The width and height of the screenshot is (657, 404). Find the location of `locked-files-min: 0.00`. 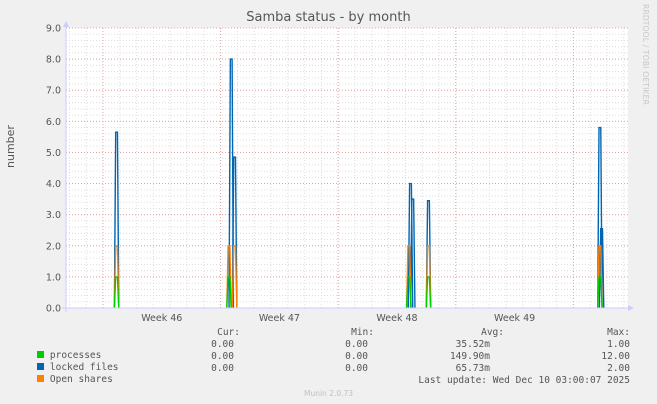

locked-files-min: 0.00 is located at coordinates (356, 356).